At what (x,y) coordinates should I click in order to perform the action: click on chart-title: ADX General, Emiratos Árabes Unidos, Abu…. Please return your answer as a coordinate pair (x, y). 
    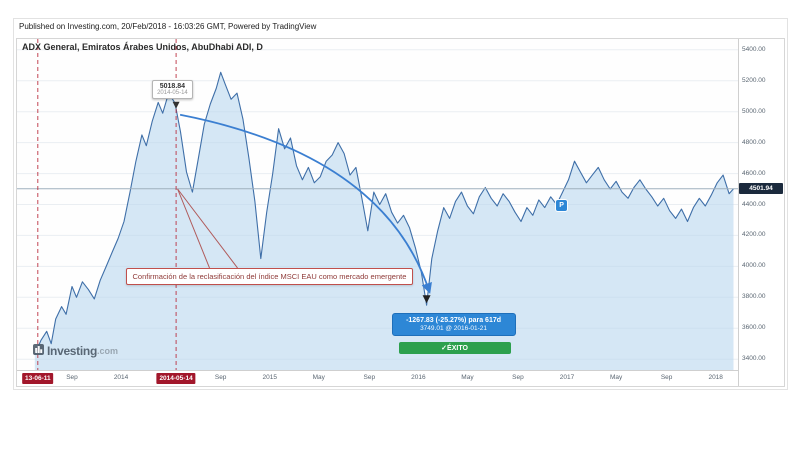
    Looking at the image, I should click on (142, 47).